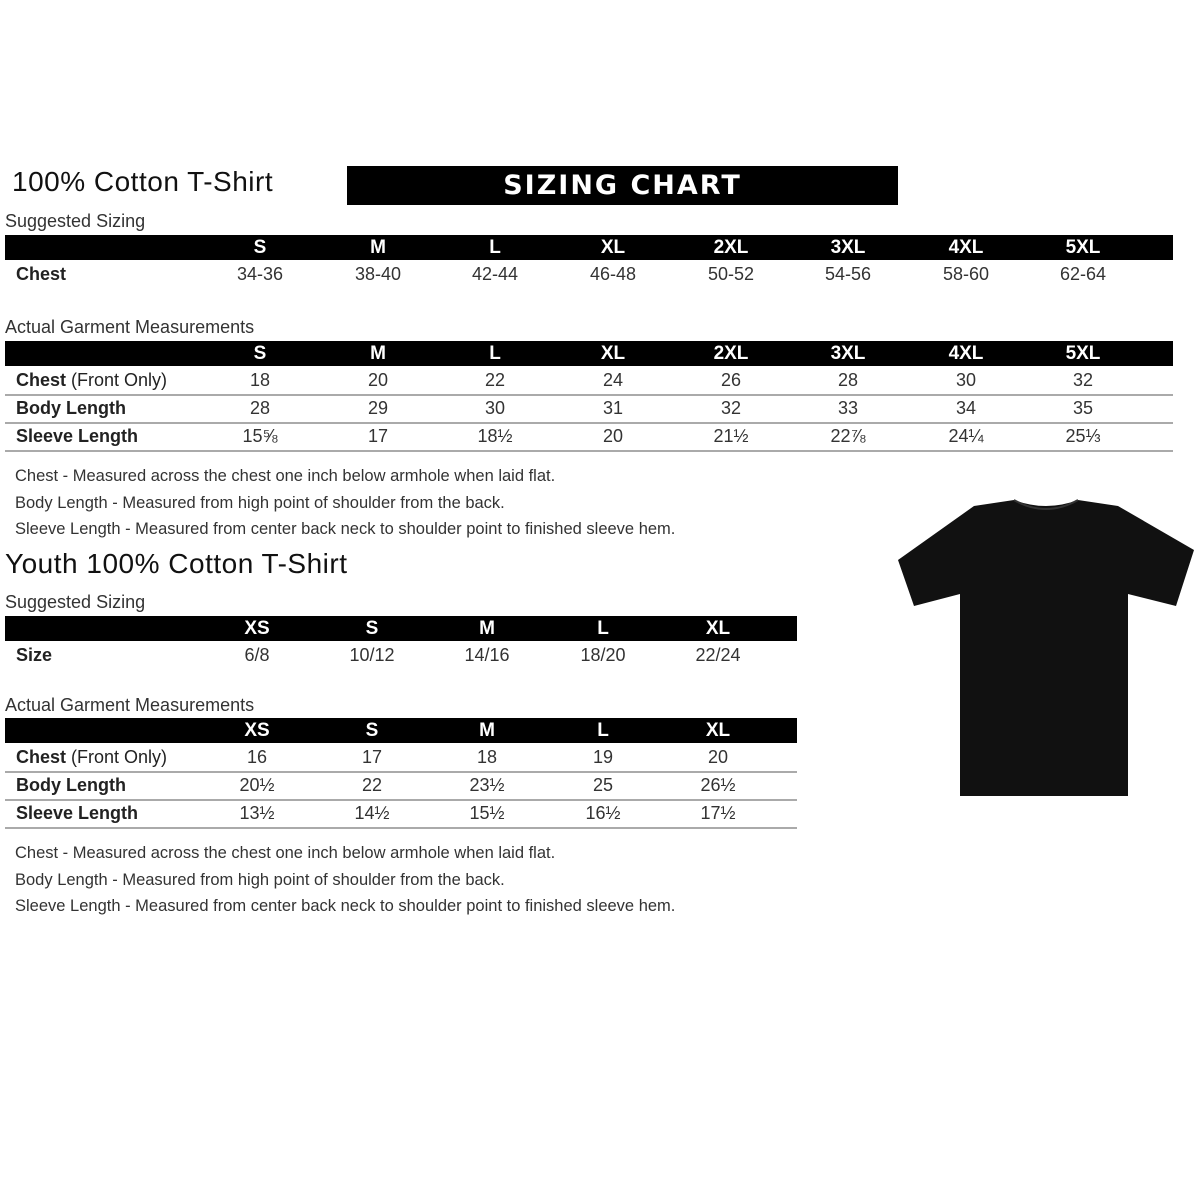 The height and width of the screenshot is (1200, 1200). What do you see at coordinates (603, 757) in the screenshot?
I see `table-cell: 19` at bounding box center [603, 757].